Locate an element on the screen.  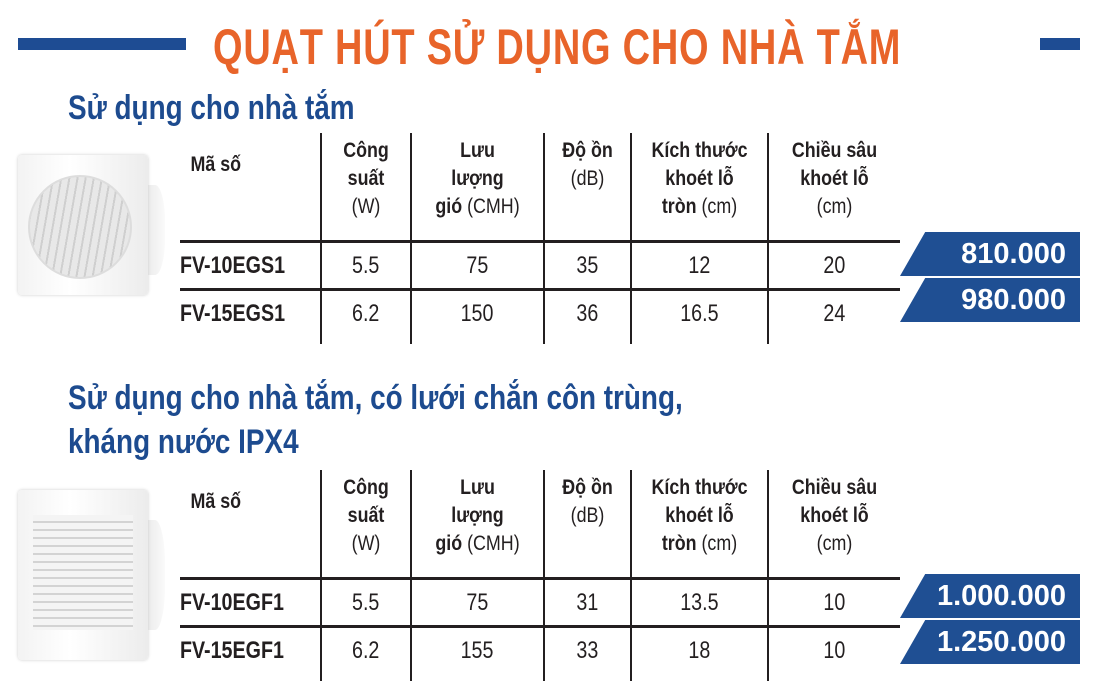
table-cell: 12 is located at coordinates (698, 265).